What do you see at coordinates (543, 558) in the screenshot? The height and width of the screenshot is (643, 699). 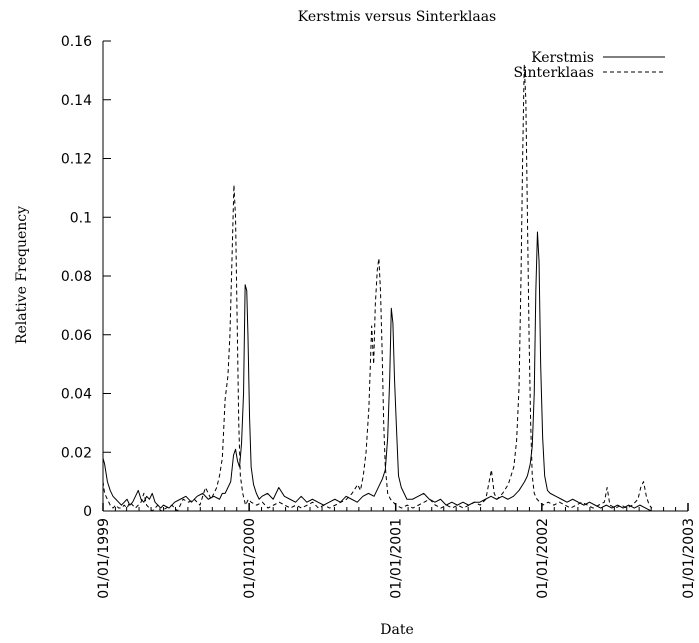 I see `x-tick-label: 01/01/2002` at bounding box center [543, 558].